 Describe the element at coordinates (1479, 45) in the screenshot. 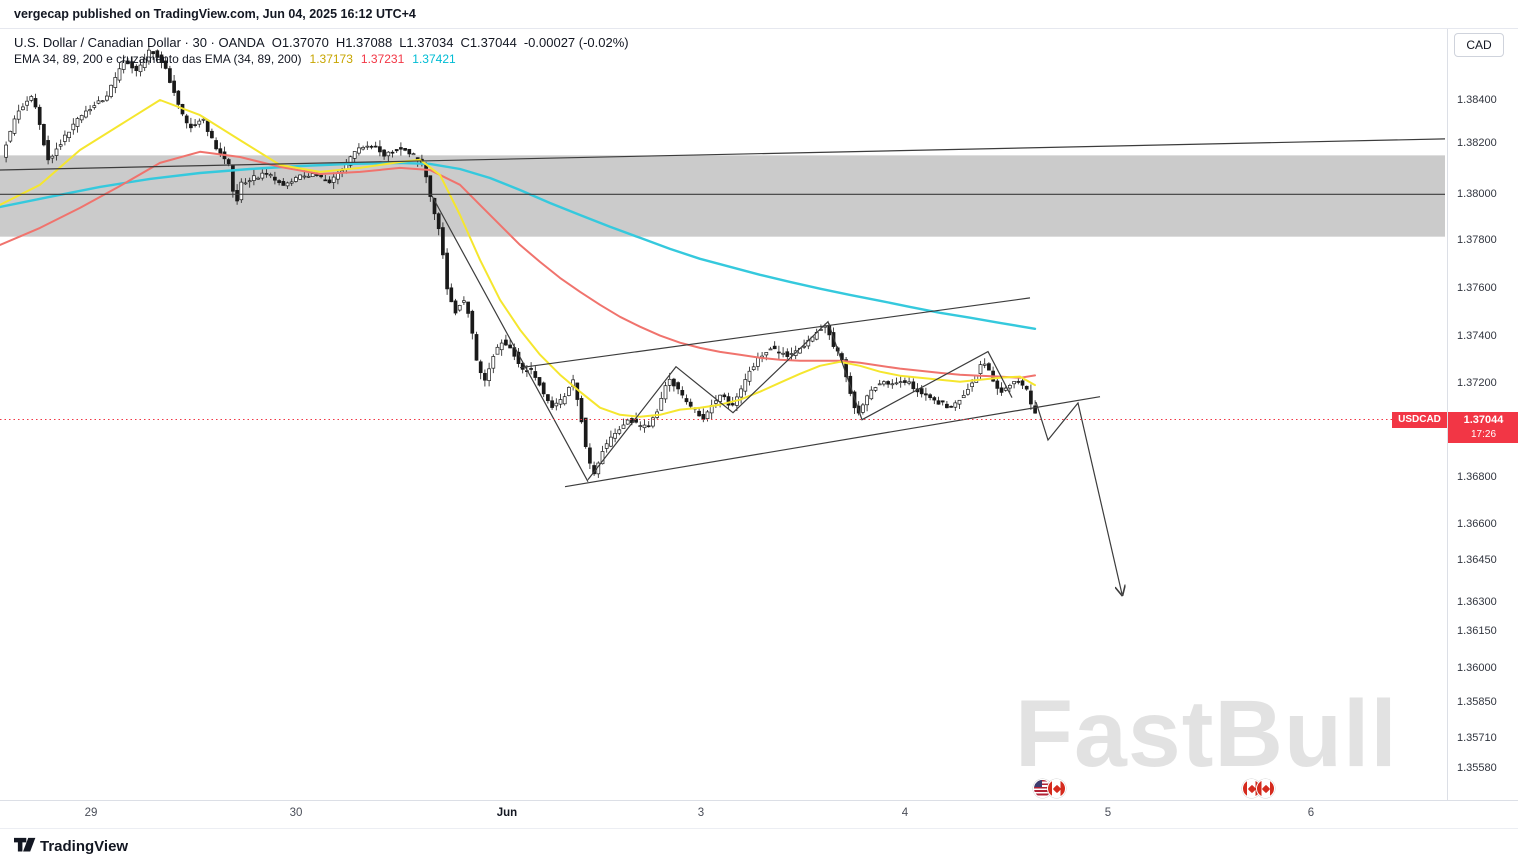

I see `currency-unit-button: CAD` at that location.